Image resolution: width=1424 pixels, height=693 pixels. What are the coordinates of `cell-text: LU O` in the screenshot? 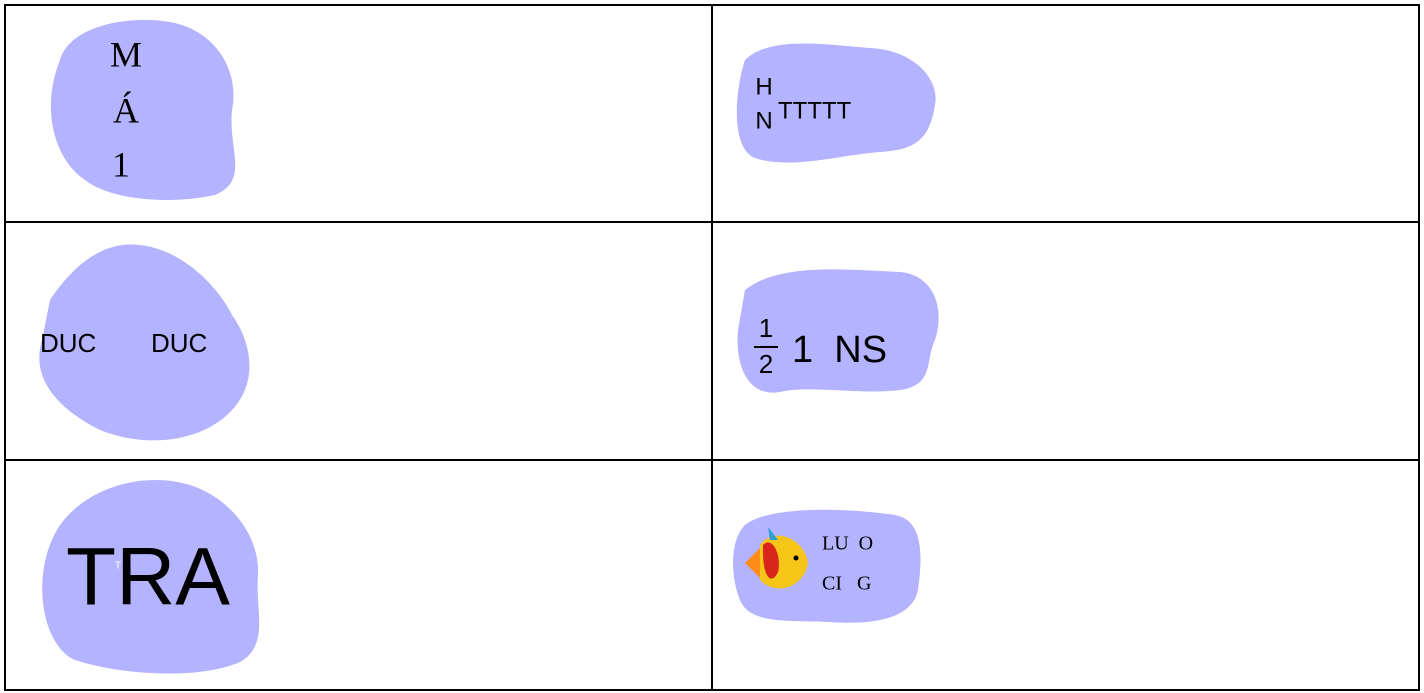 It's located at (847, 544).